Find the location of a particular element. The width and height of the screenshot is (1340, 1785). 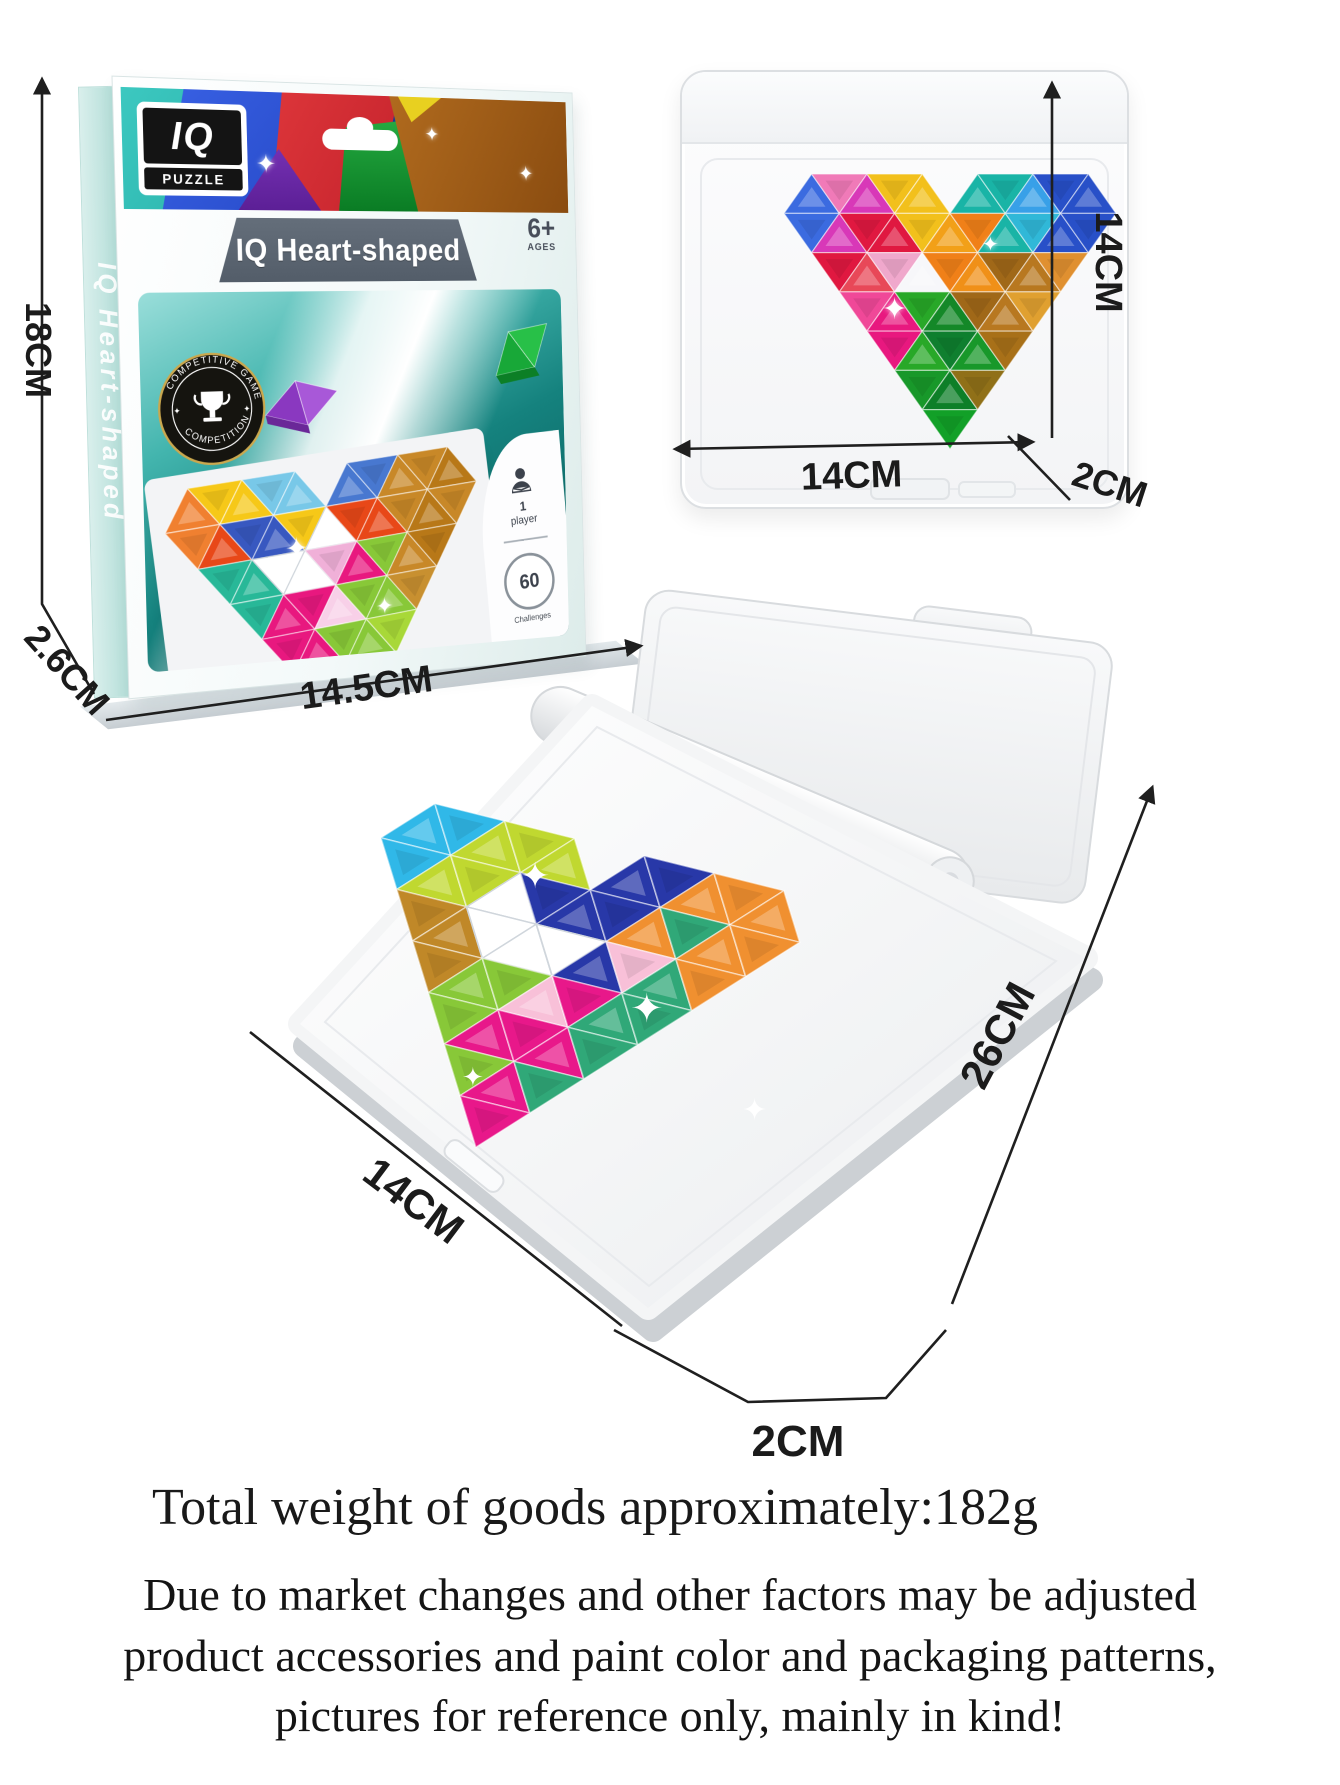

brand-logo-iq: IQ is located at coordinates (192, 136).